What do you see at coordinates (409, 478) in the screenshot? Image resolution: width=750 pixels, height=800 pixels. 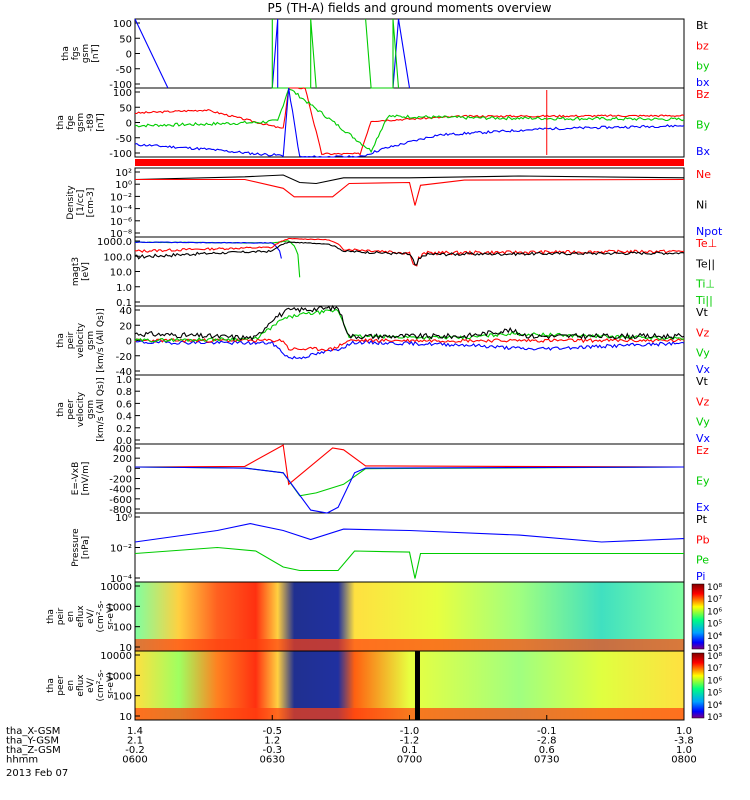 I see `panel-frame-efield` at bounding box center [409, 478].